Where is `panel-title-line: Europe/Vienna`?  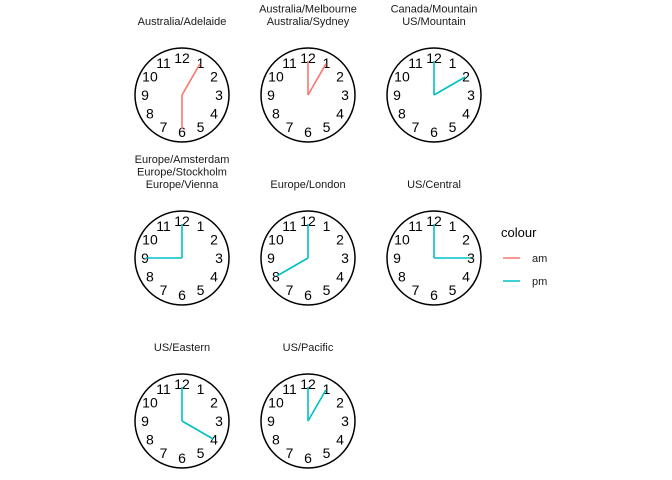
panel-title-line: Europe/Vienna is located at coordinates (182, 185).